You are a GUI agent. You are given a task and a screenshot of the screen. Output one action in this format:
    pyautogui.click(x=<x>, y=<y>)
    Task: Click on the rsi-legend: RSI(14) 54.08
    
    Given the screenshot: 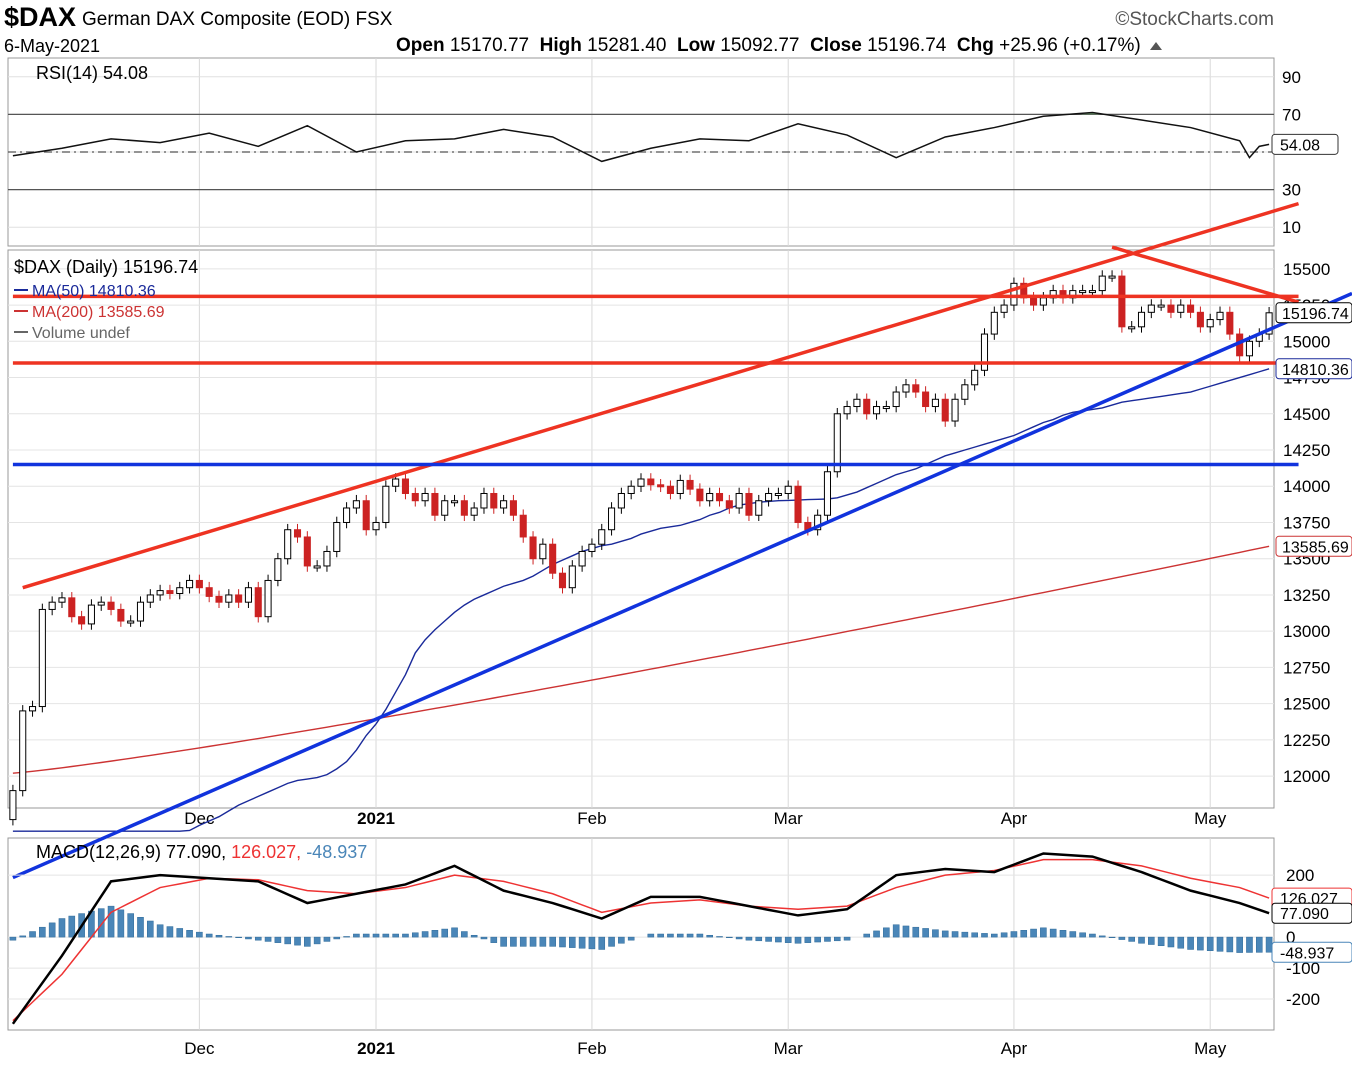 What is the action you would take?
    pyautogui.click(x=92, y=73)
    